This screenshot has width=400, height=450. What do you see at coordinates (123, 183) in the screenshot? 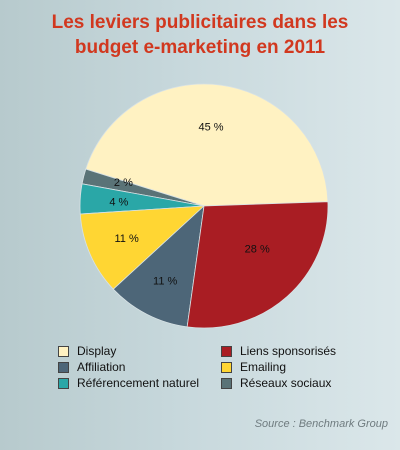
I see `pie-label-reseaux-sociaux: 2 %` at bounding box center [123, 183].